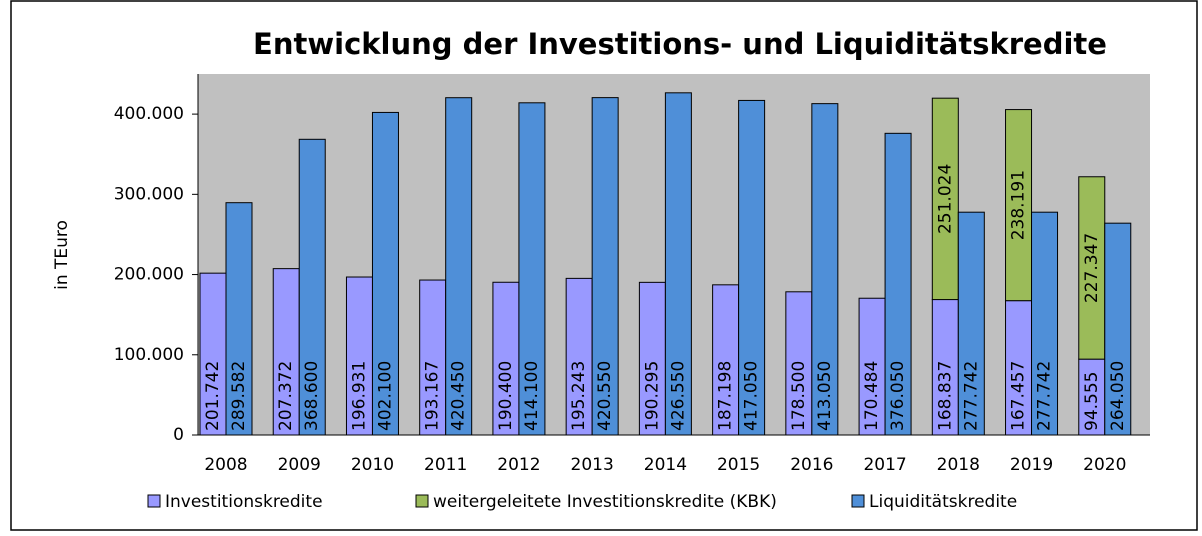  I want to click on y-tick-label: 0, so click(178, 435).